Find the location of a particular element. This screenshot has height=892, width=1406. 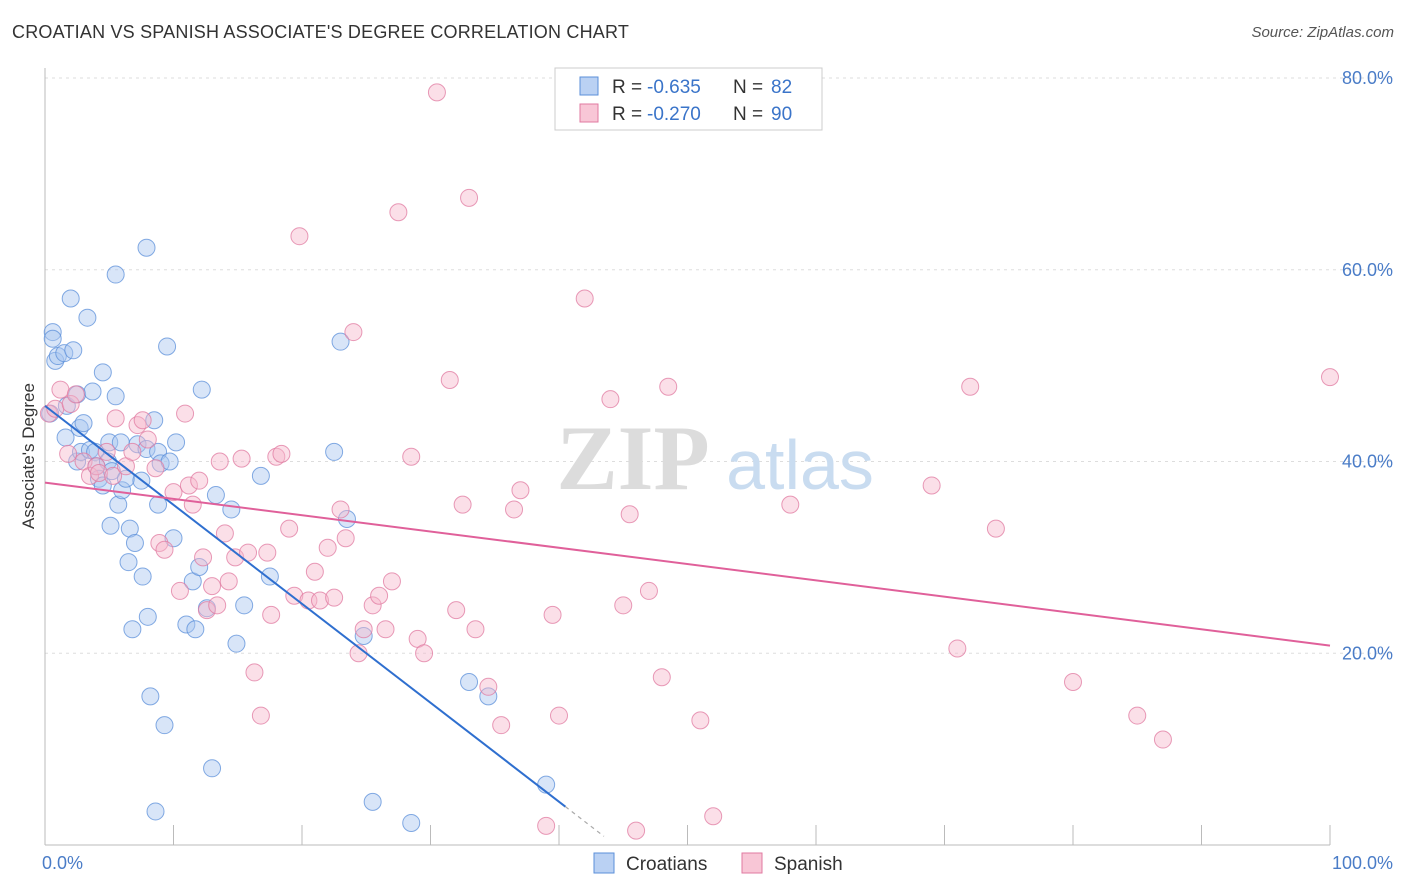

stats-swatch-spanish is located at coordinates (589, 113).